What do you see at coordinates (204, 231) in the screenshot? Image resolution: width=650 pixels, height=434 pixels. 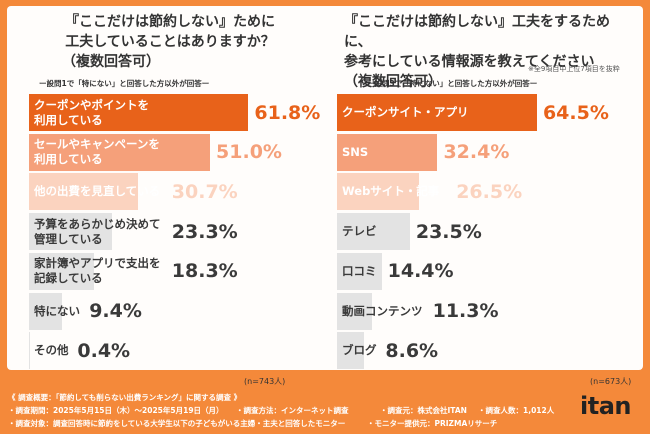 I see `bar-value-label: 23.3%` at bounding box center [204, 231].